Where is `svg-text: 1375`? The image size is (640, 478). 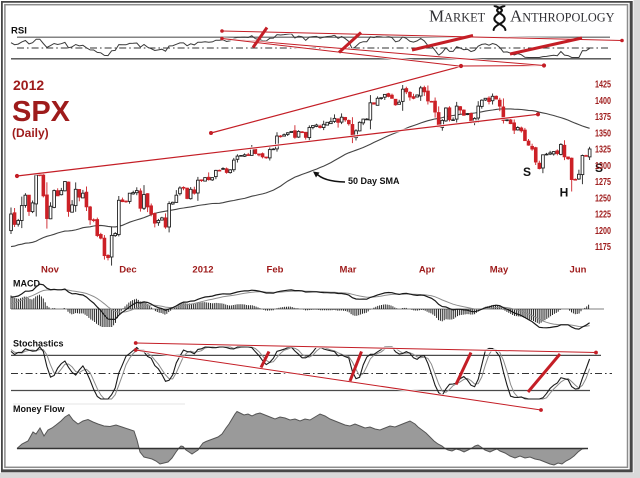
svg-text: 1375 is located at coordinates (603, 117).